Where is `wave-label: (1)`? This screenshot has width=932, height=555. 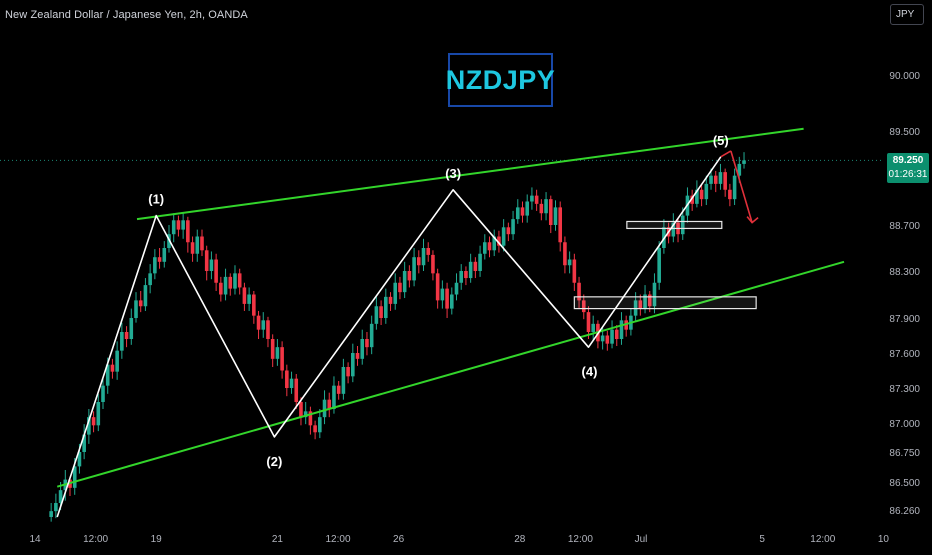 wave-label: (1) is located at coordinates (156, 199).